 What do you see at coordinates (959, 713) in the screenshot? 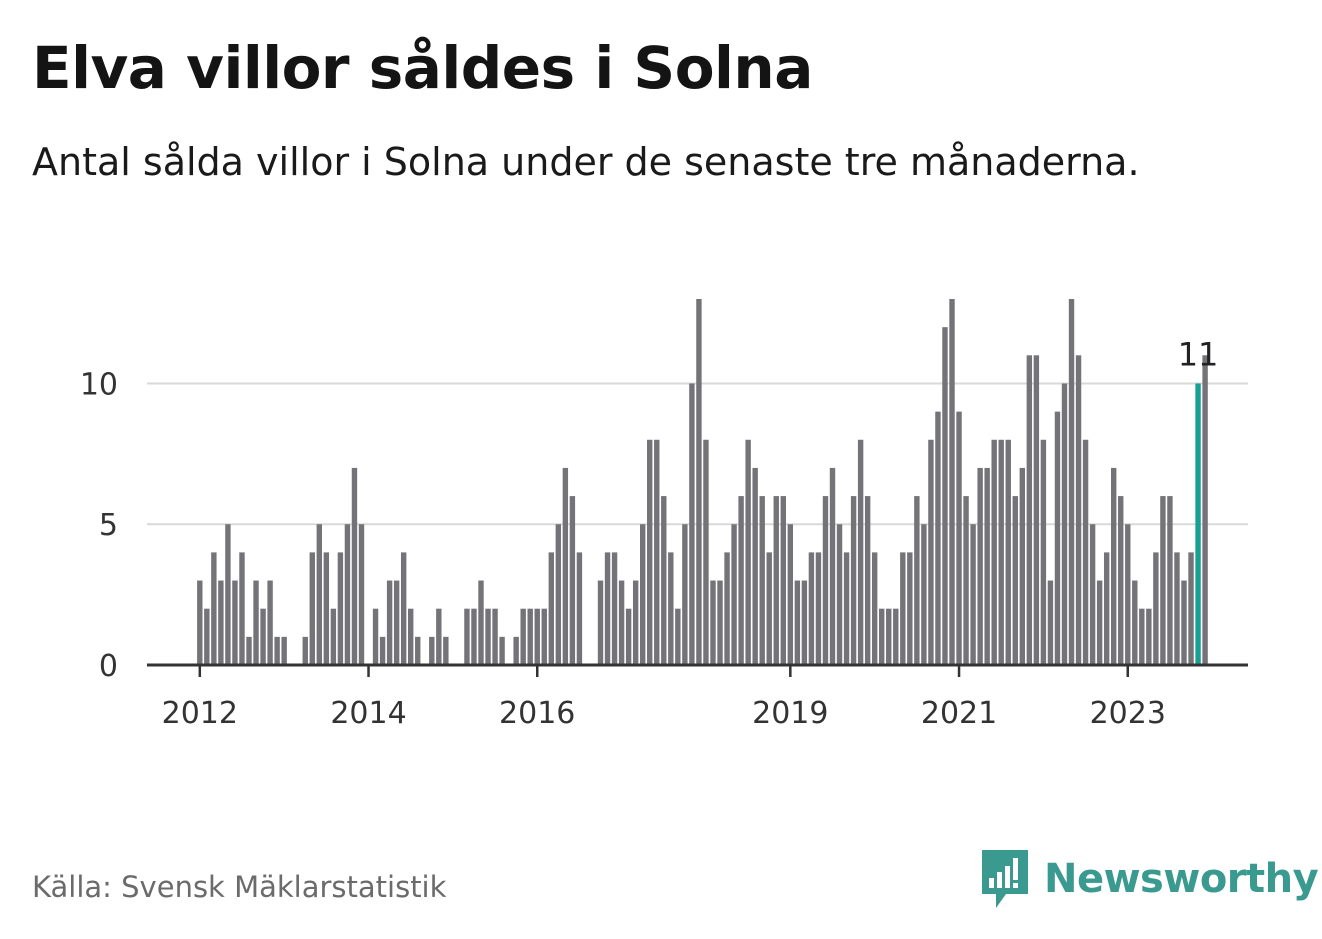
I see `x-tick-label: 2021` at bounding box center [959, 713].